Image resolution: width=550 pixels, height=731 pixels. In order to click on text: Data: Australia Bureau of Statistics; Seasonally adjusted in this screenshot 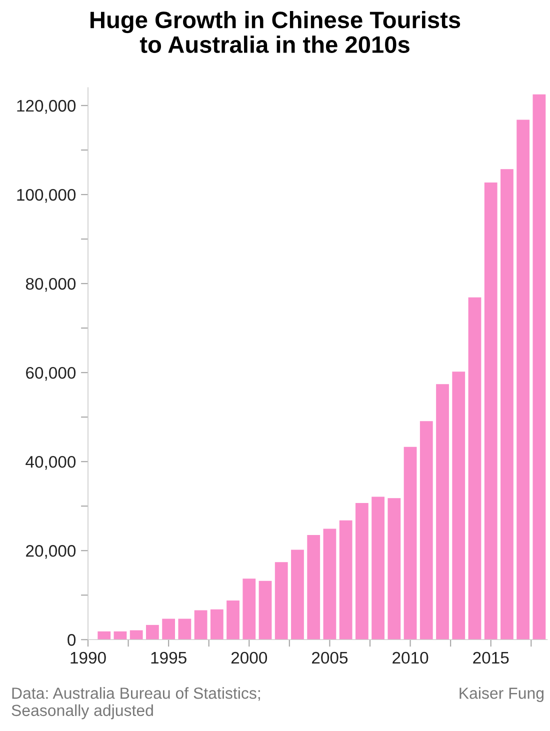, I will do `click(136, 703)`.